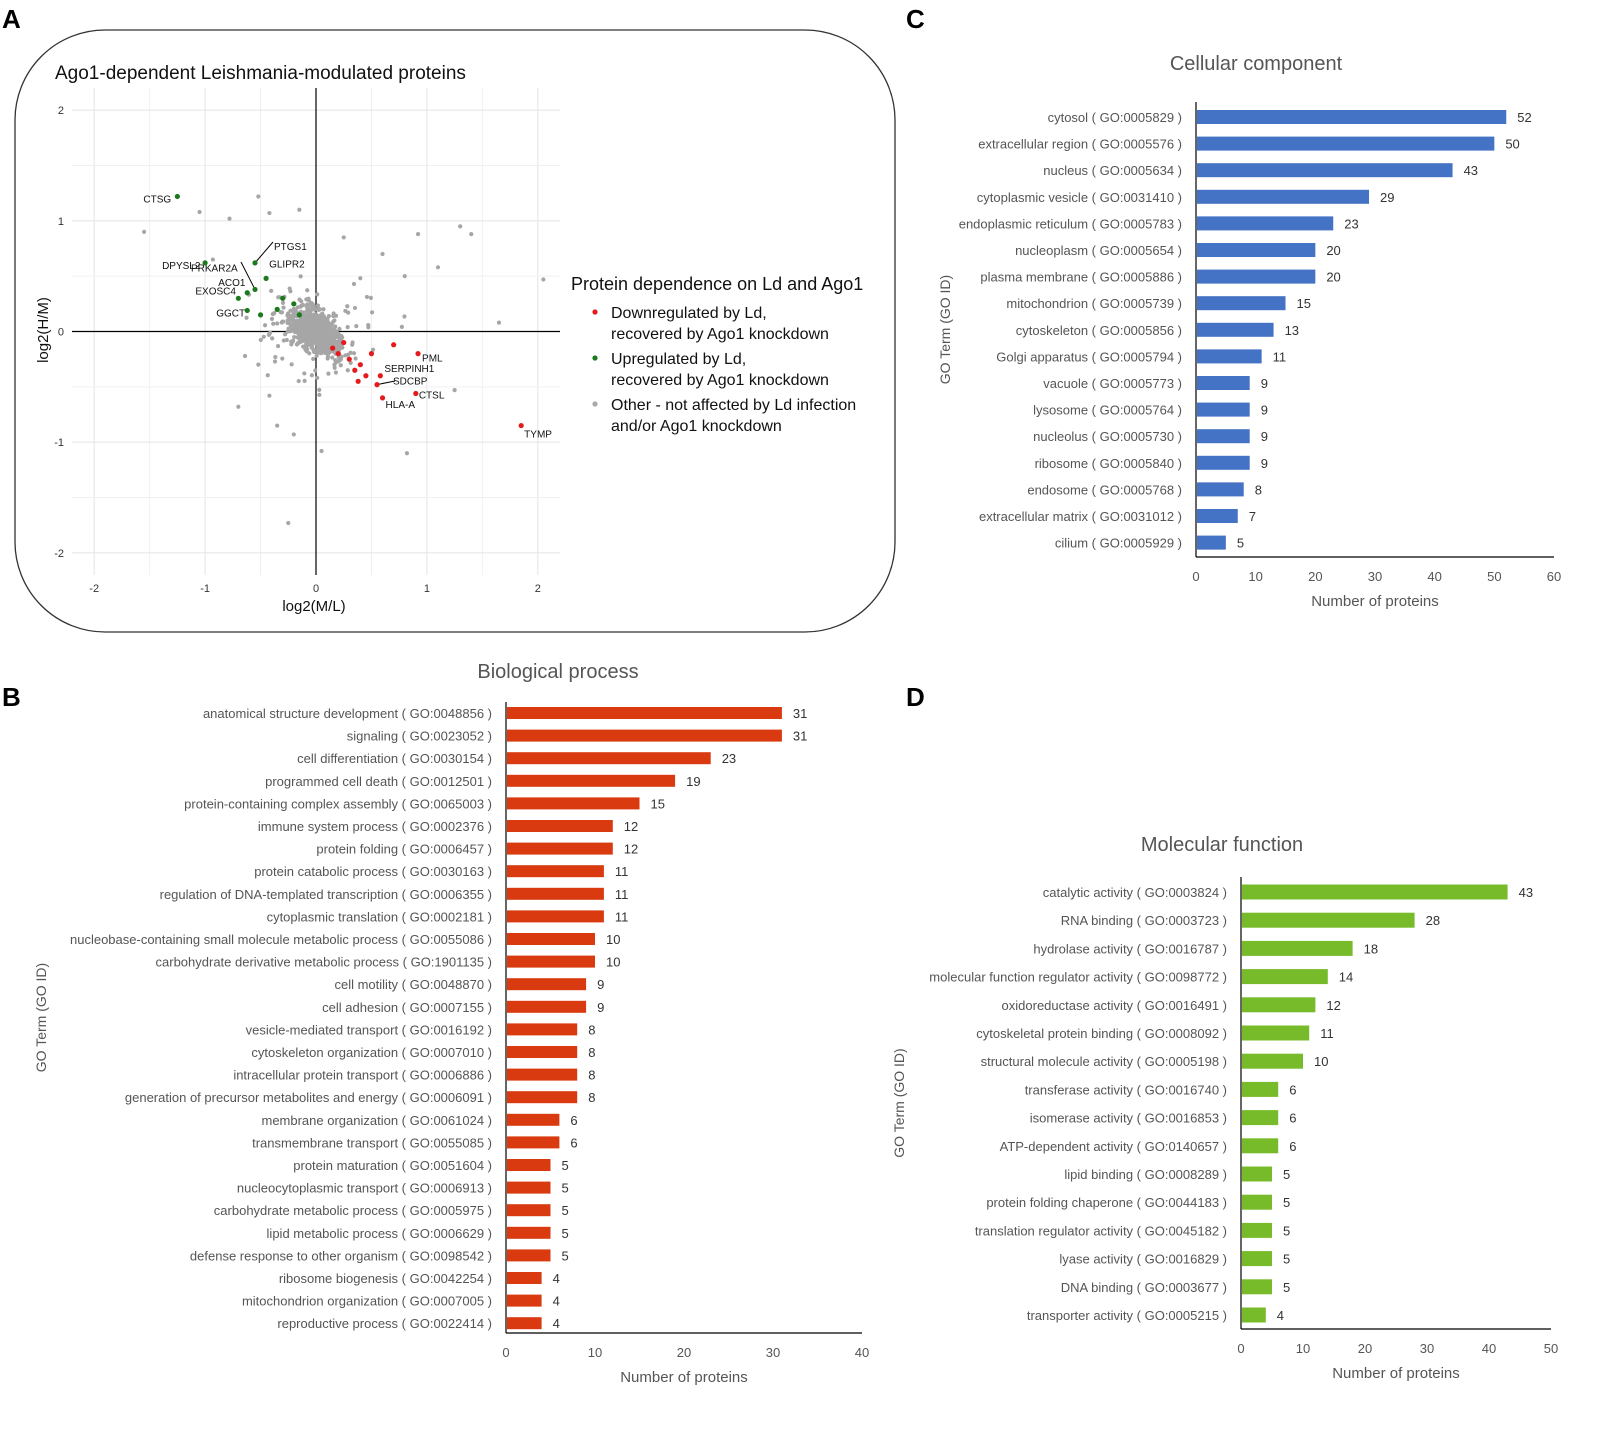 The width and height of the screenshot is (1622, 1439). I want to click on x-tick-label: 20, so click(1365, 1348).